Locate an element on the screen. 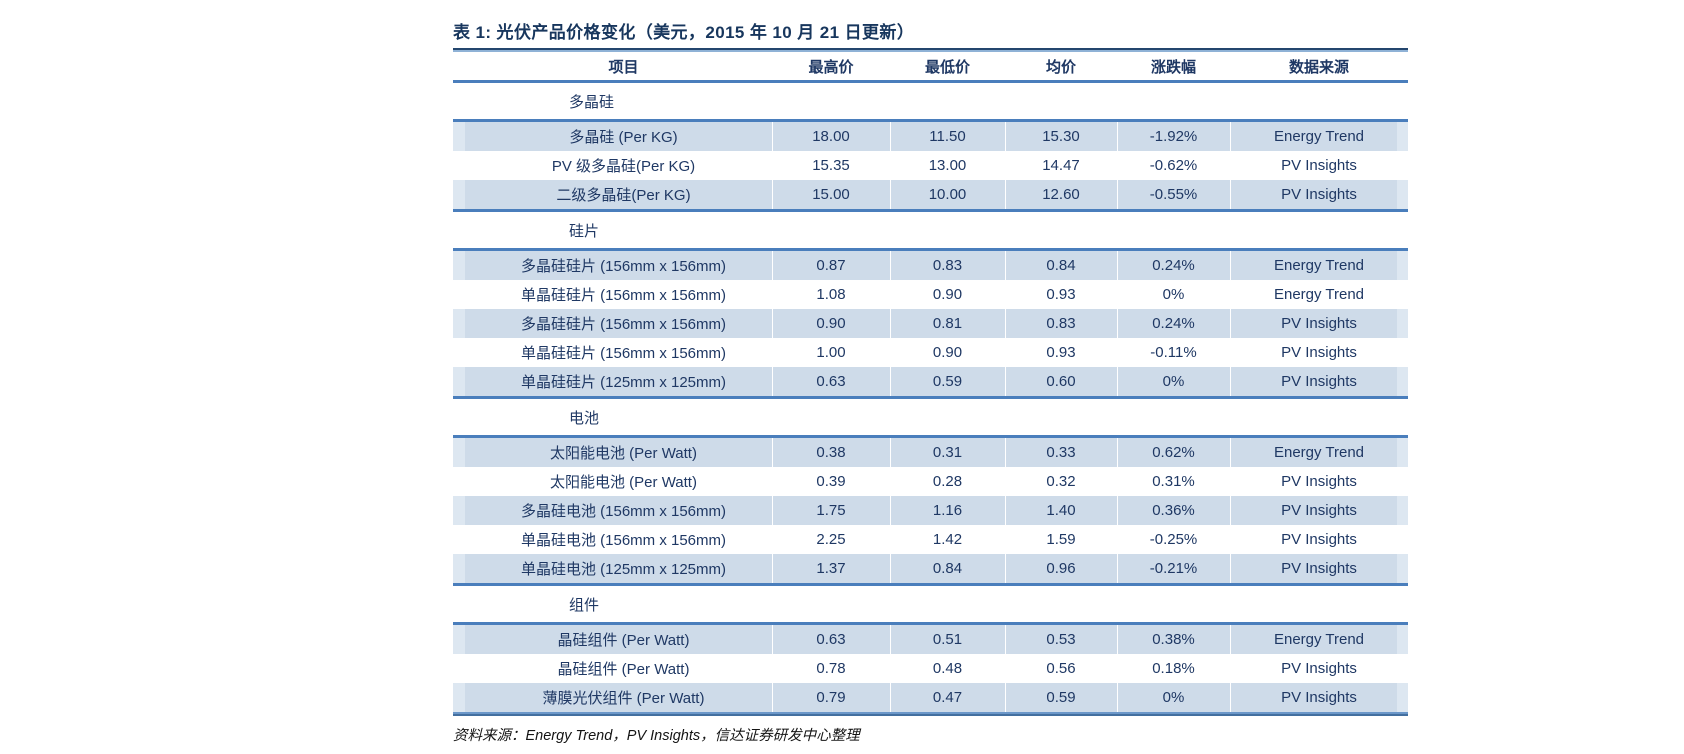 The height and width of the screenshot is (754, 1684). cell-avg: 0.59 is located at coordinates (1061, 697).